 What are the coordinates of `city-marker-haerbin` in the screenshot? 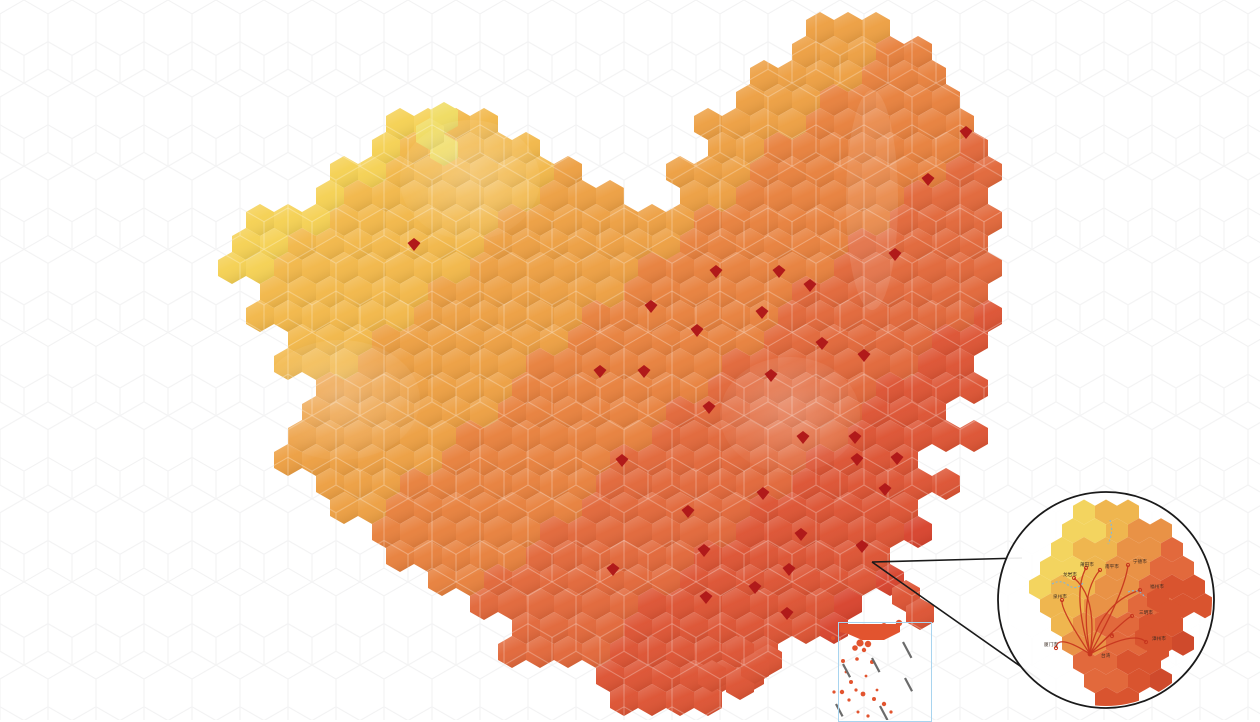 It's located at (966, 132).